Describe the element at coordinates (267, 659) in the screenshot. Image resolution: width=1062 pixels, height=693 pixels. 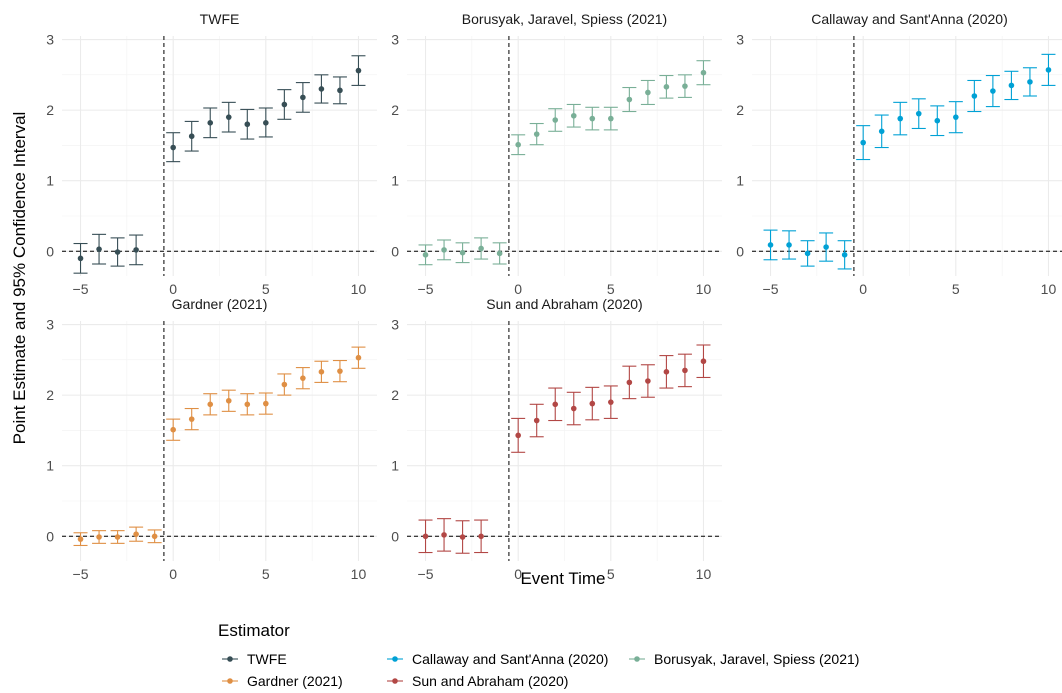
I see `legend-label: TWFE` at that location.